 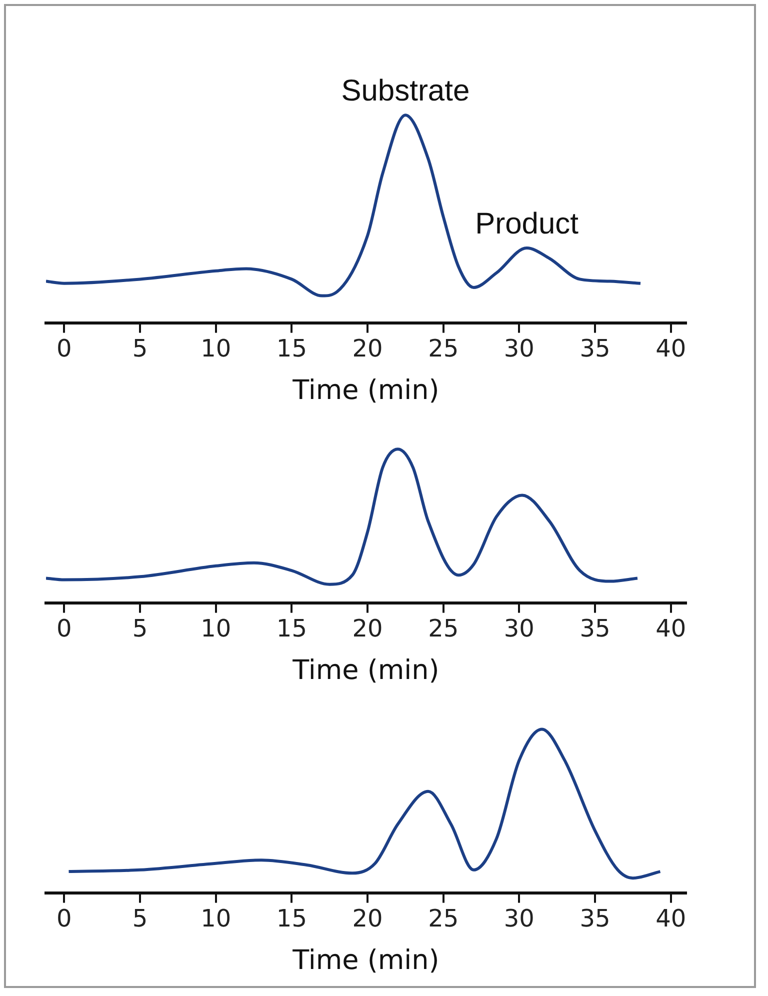 What do you see at coordinates (527, 223) in the screenshot?
I see `annotation: Product` at bounding box center [527, 223].